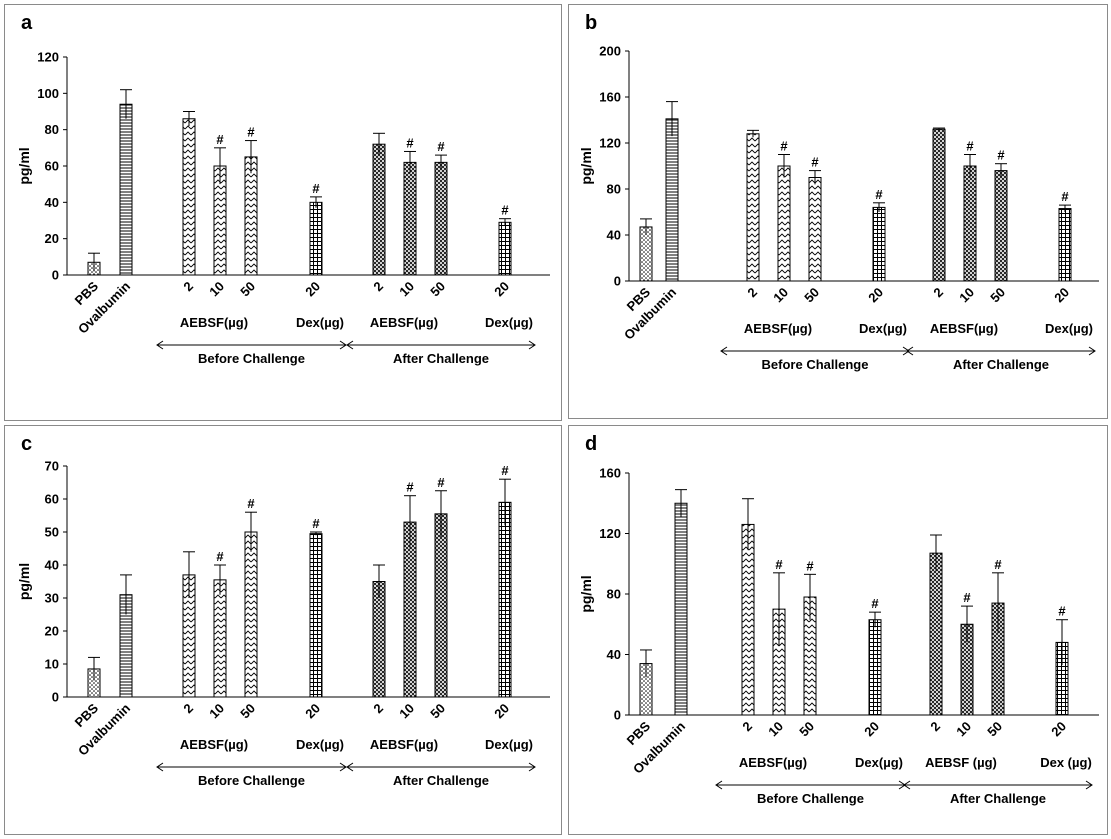 The width and height of the screenshot is (1111, 839). What do you see at coordinates (639, 733) in the screenshot?
I see `category-label: PBS` at bounding box center [639, 733].